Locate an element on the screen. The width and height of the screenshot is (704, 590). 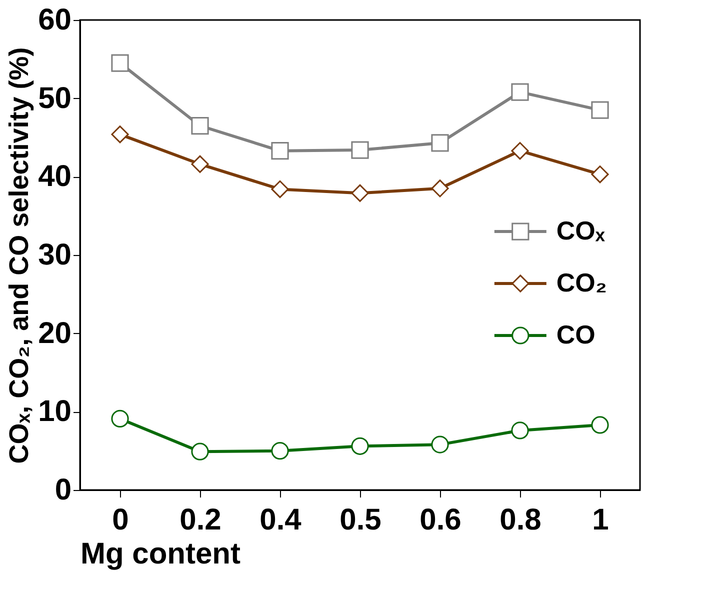
x-tick-label: 0.8 is located at coordinates (521, 520).